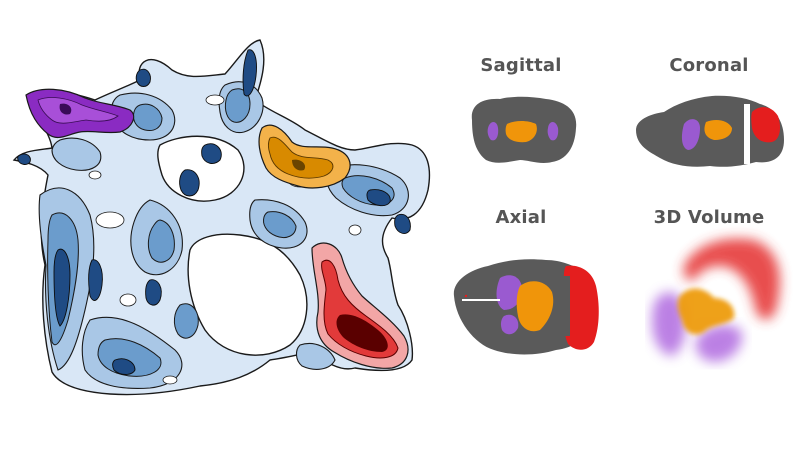  I want to click on 3d-volume-label: 3D Volume, so click(709, 217).